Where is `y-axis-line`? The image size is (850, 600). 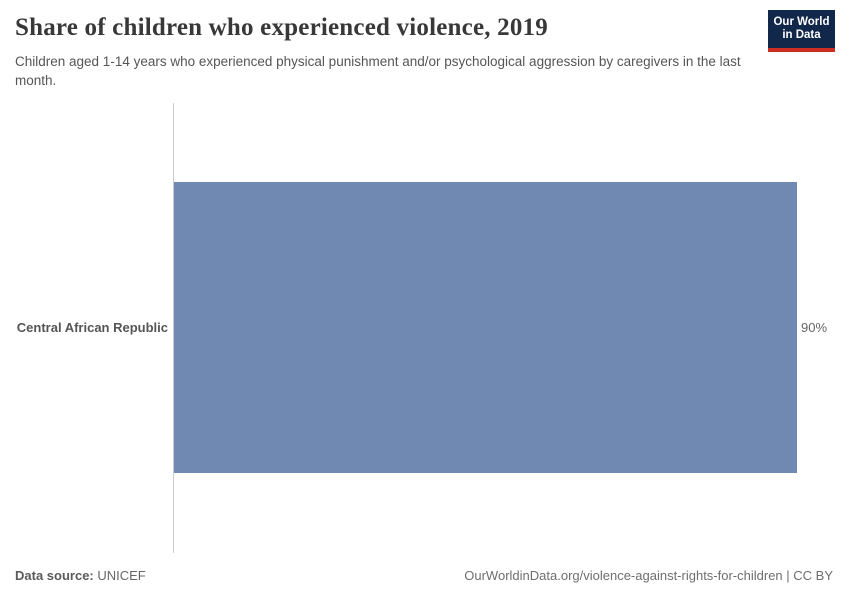
y-axis-line is located at coordinates (173, 328).